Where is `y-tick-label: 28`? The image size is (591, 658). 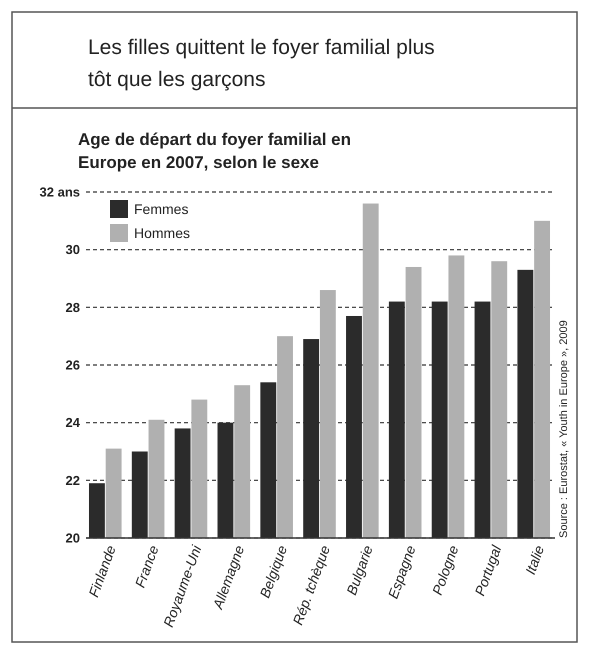
y-tick-label: 28 is located at coordinates (73, 307).